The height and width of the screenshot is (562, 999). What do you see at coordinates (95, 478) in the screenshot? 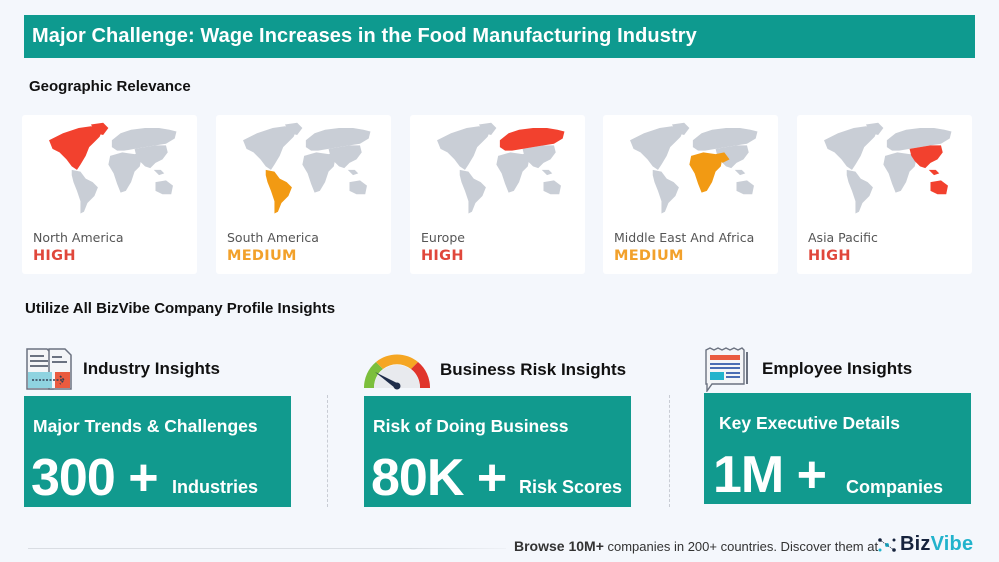
I see `industry-count: 300 +` at bounding box center [95, 478].